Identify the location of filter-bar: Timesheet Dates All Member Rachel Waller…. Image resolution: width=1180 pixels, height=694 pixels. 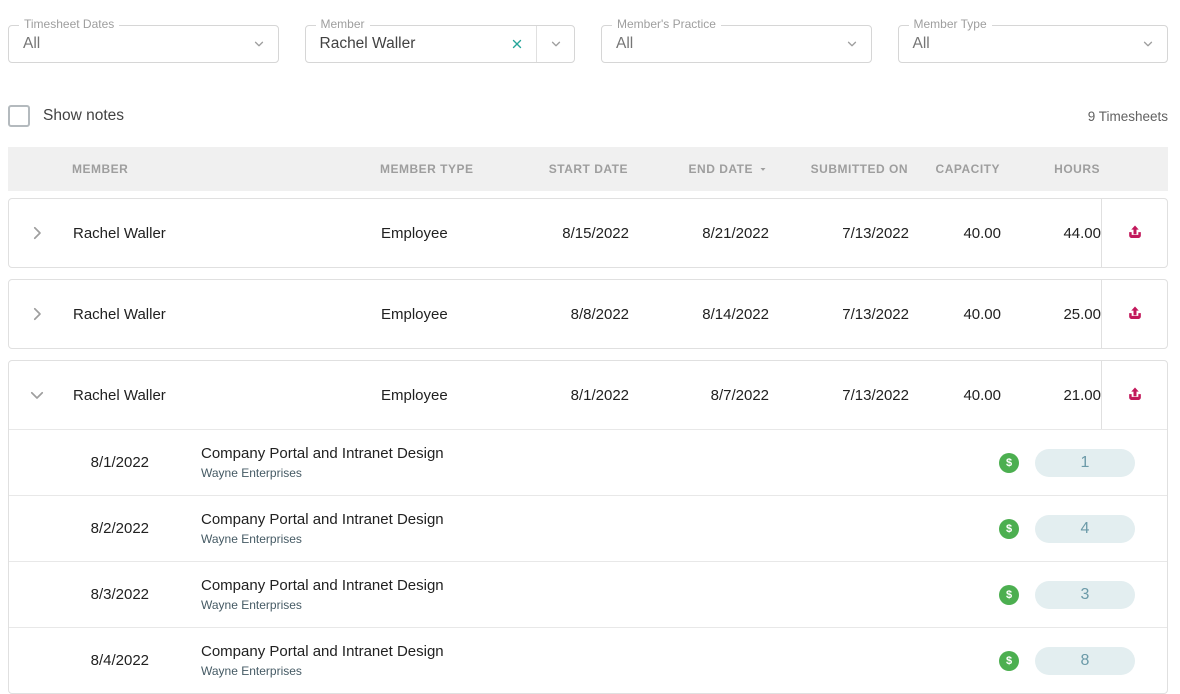
(590, 31).